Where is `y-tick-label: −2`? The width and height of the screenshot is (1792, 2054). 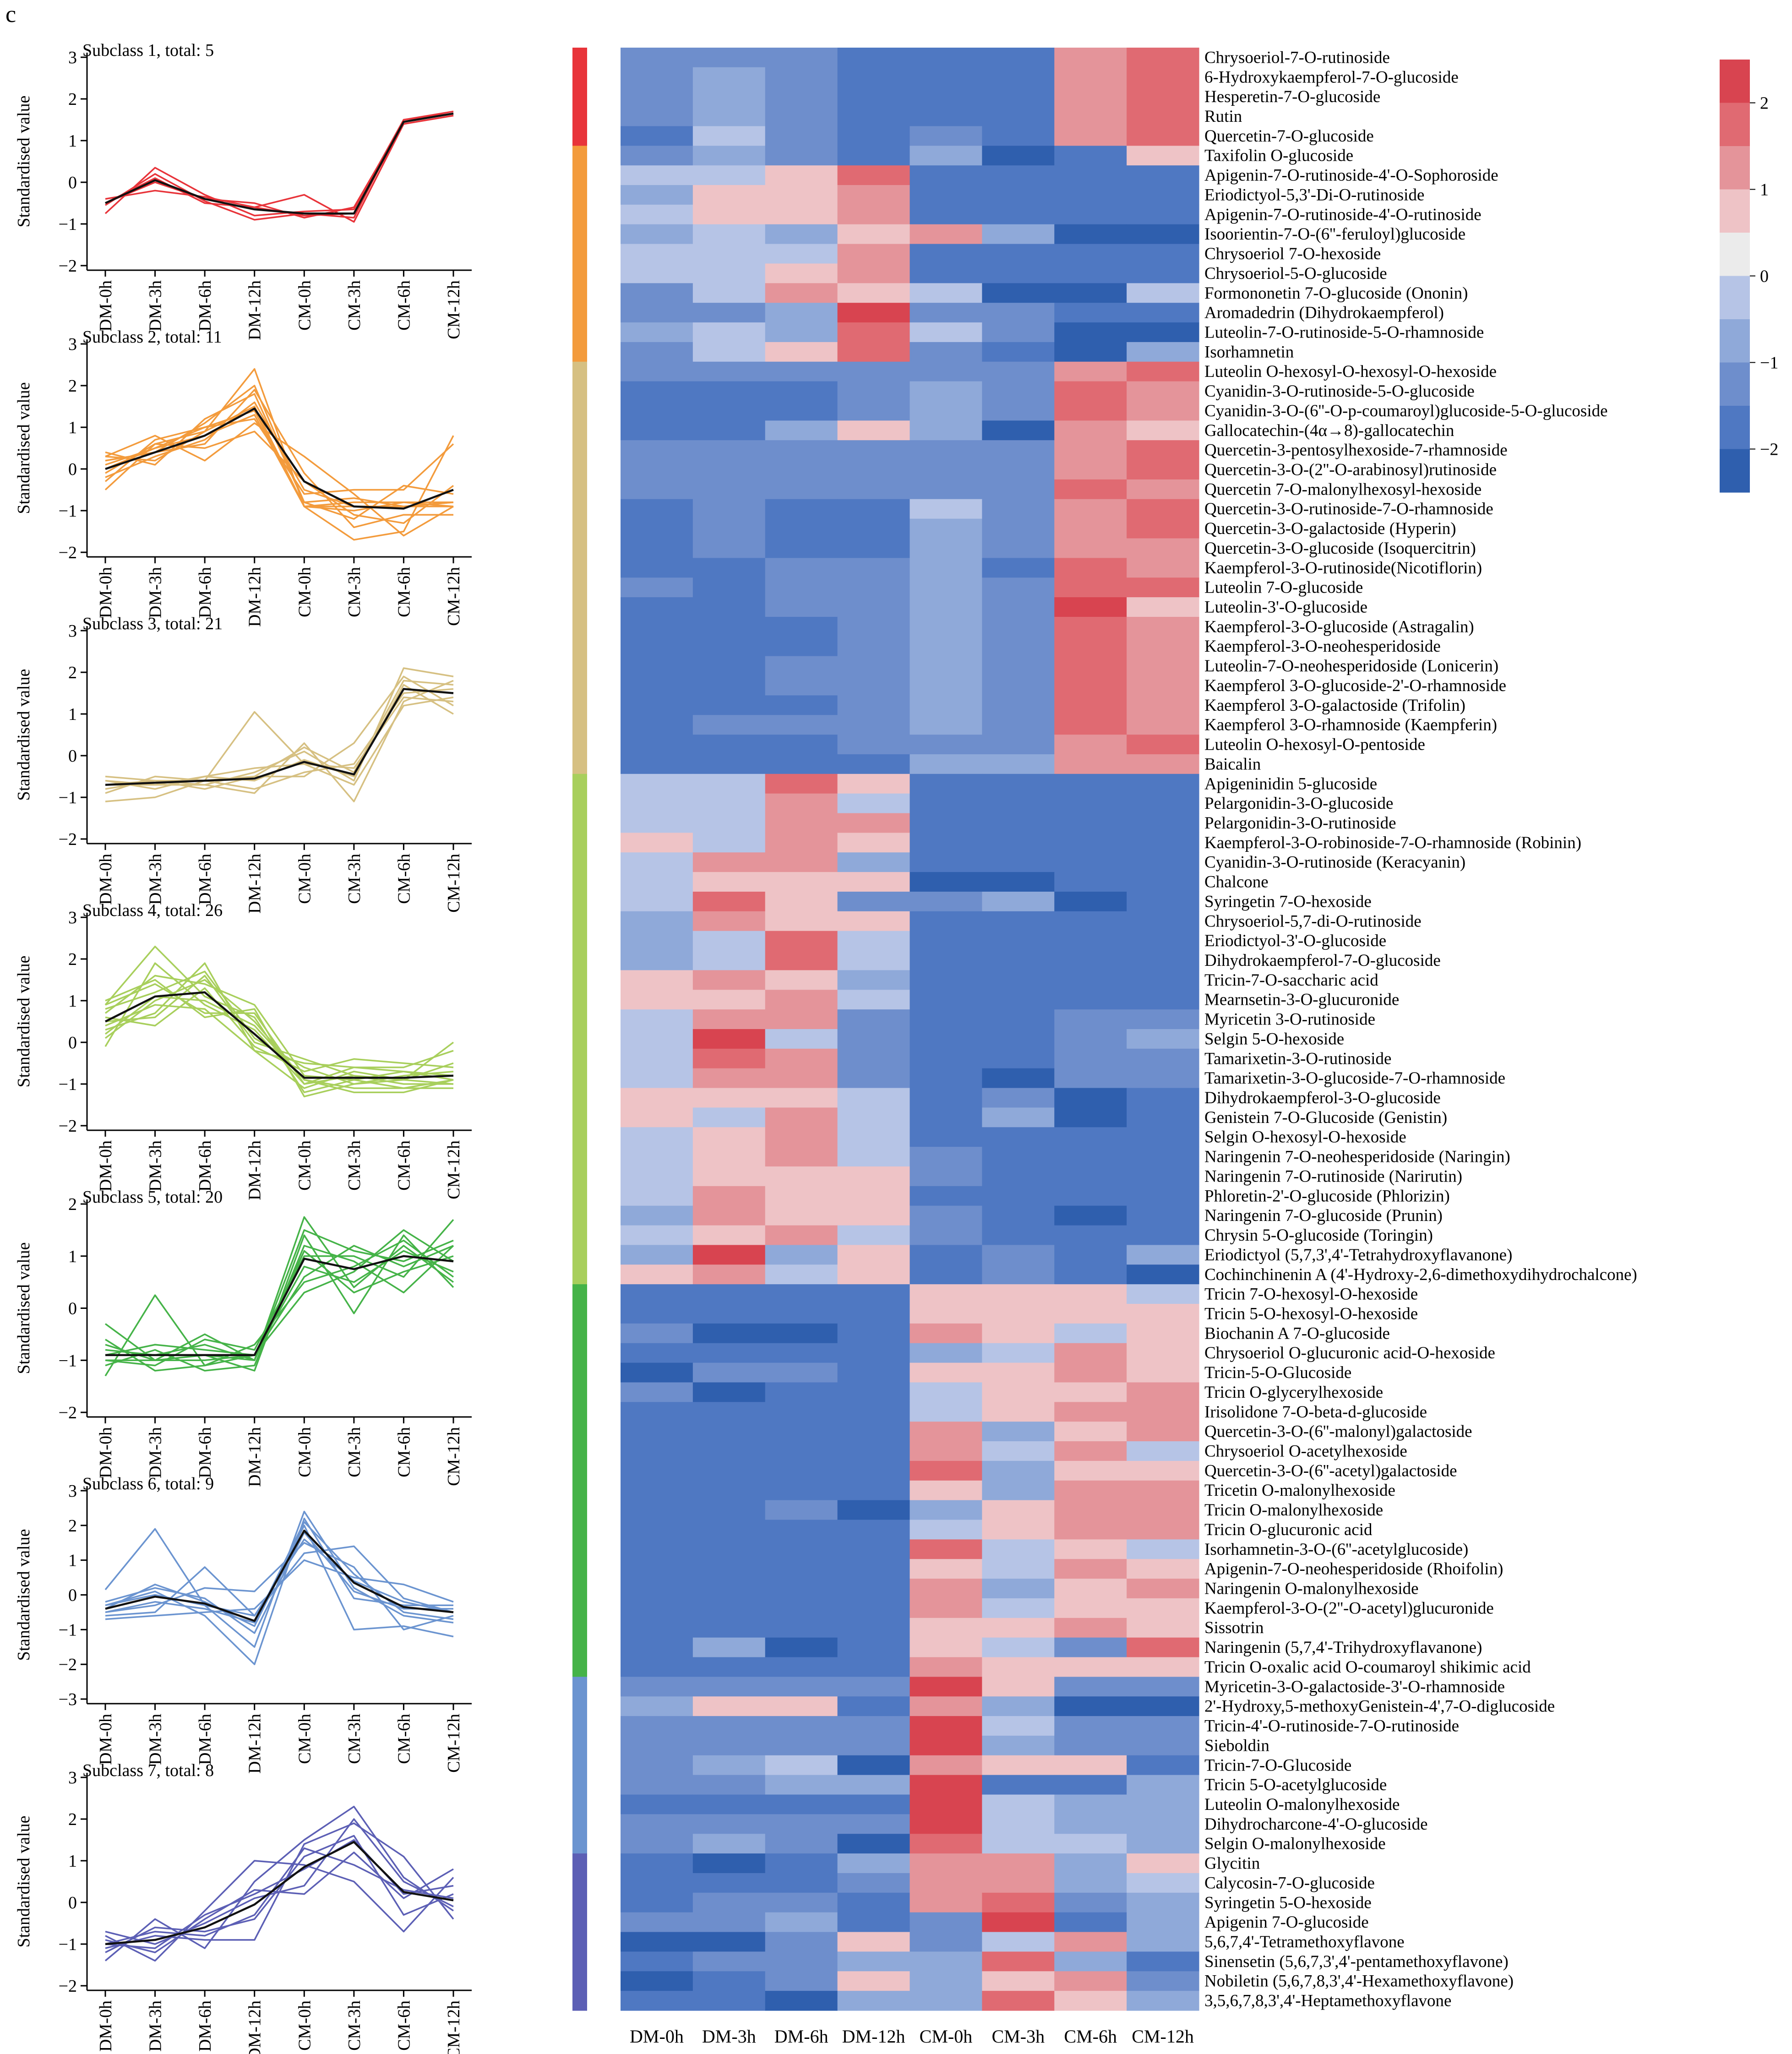
y-tick-label: −2 is located at coordinates (68, 266).